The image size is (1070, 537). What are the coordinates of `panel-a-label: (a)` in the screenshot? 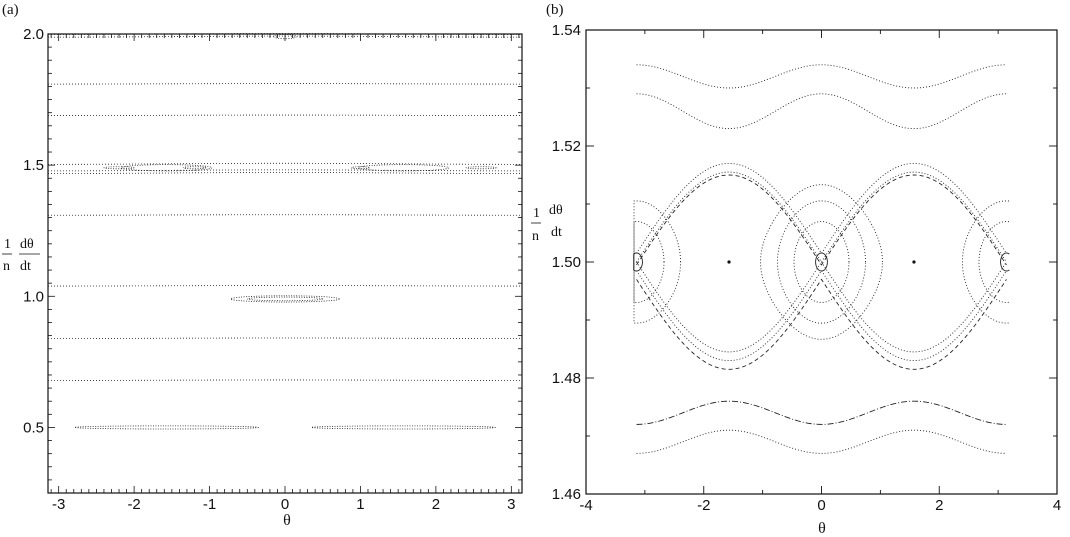 It's located at (10, 10).